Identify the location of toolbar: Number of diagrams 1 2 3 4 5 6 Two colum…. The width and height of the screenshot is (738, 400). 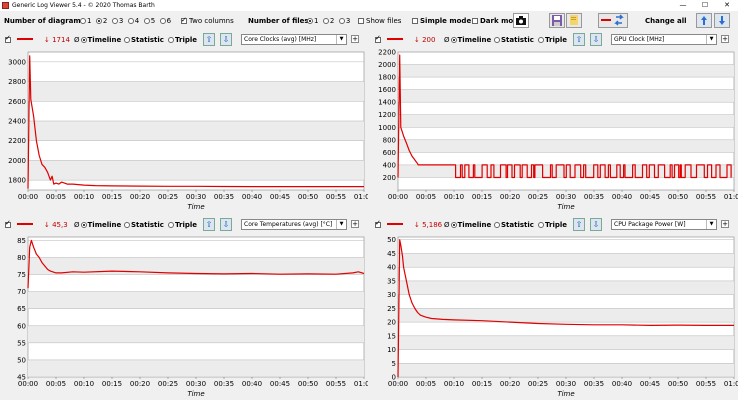
(369, 21).